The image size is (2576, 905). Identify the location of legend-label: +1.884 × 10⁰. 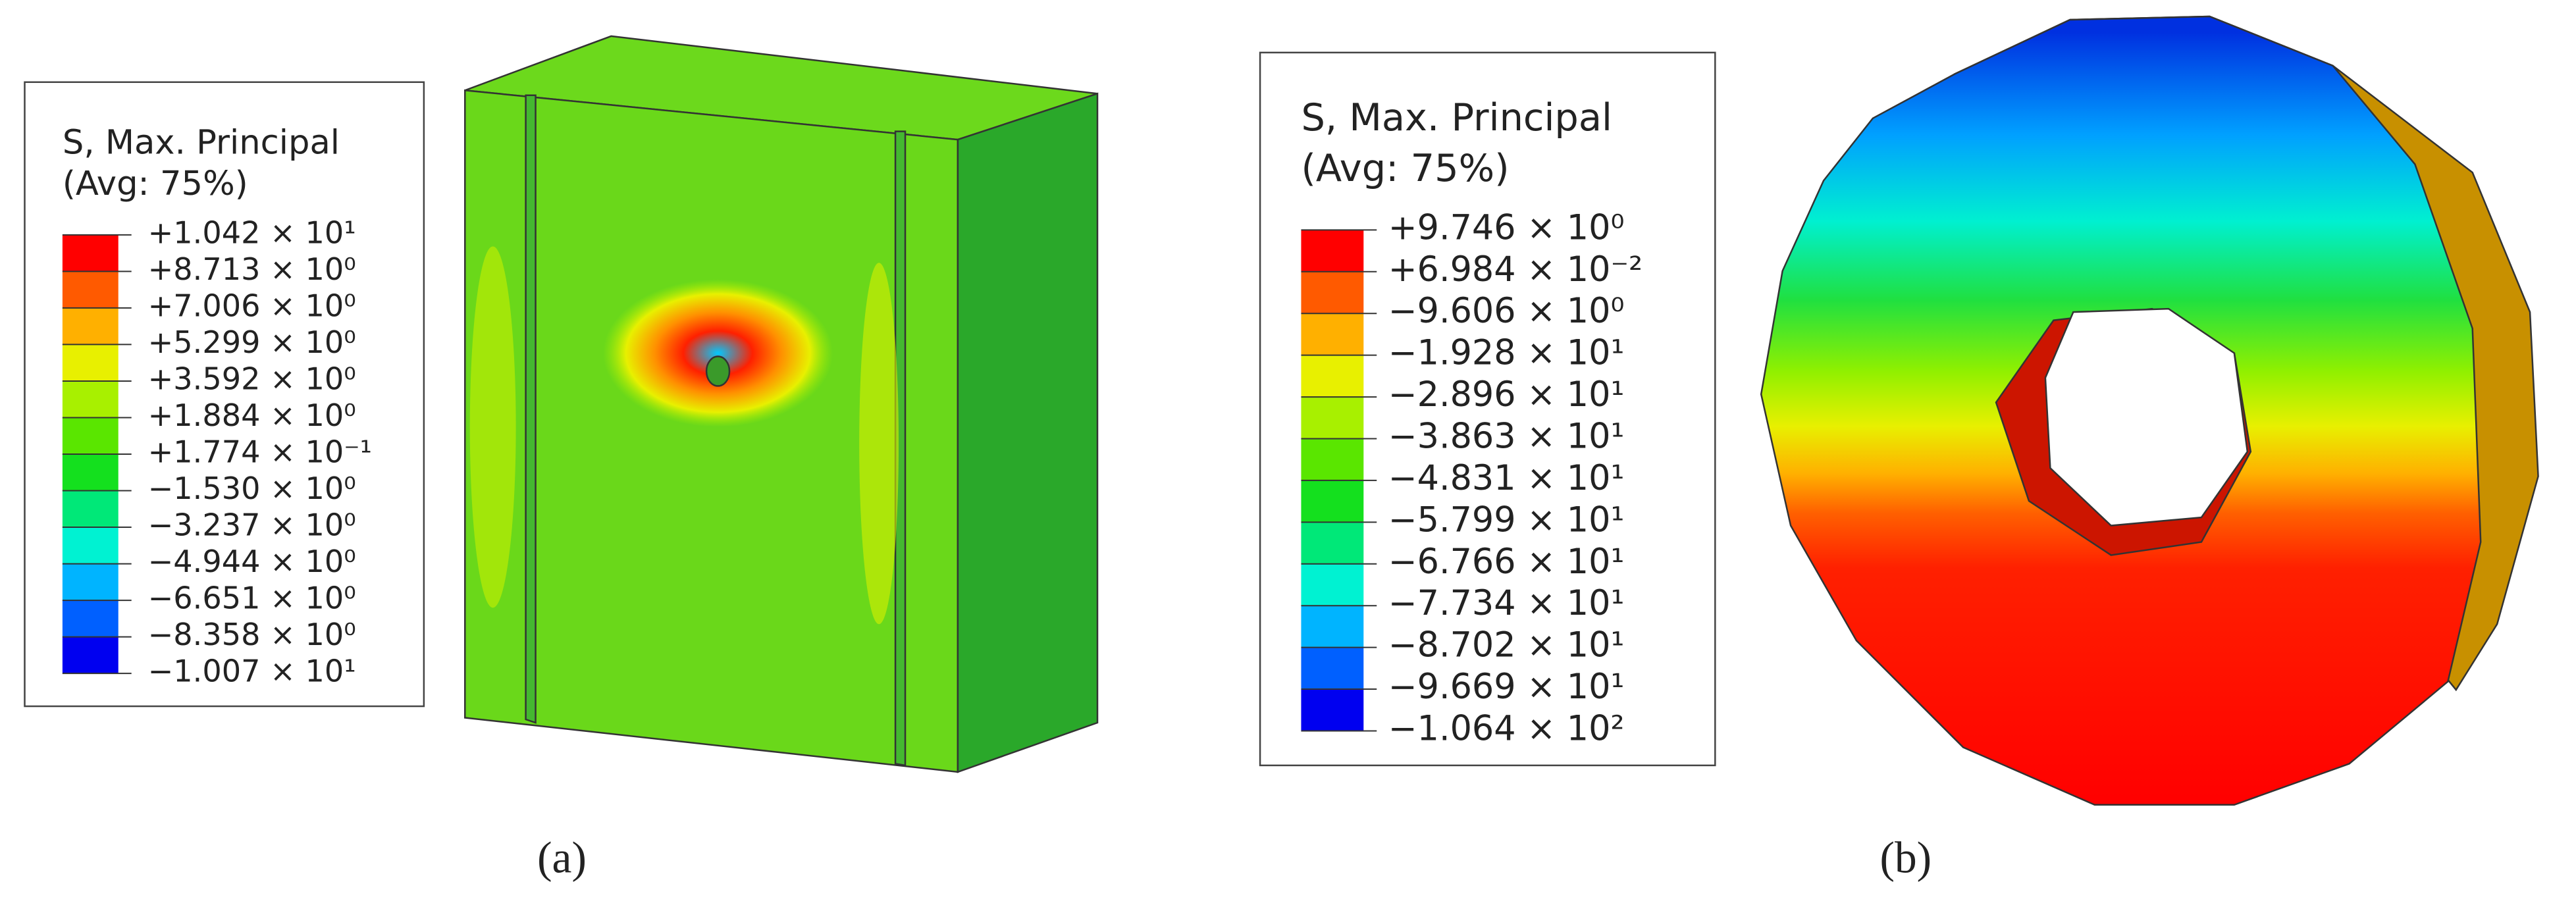
(252, 416).